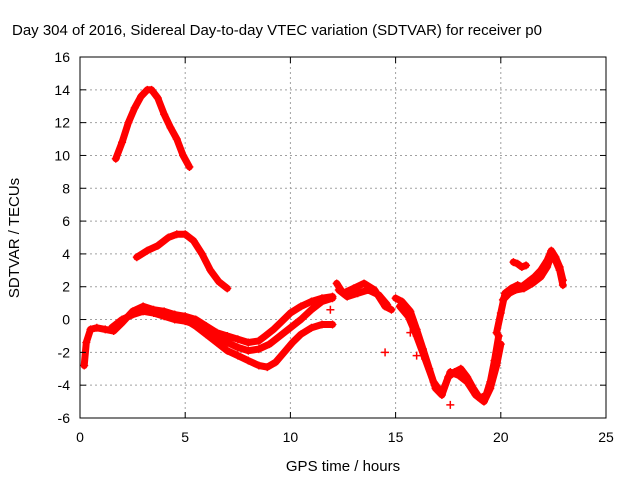 This screenshot has width=640, height=480. Describe the element at coordinates (291, 437) in the screenshot. I see `x-tick-label: 10` at that location.